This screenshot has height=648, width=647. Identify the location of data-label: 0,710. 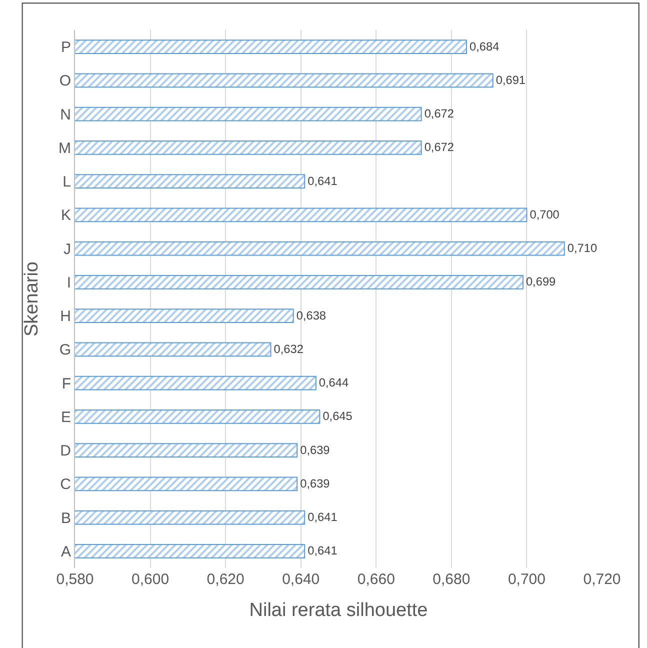
(582, 248).